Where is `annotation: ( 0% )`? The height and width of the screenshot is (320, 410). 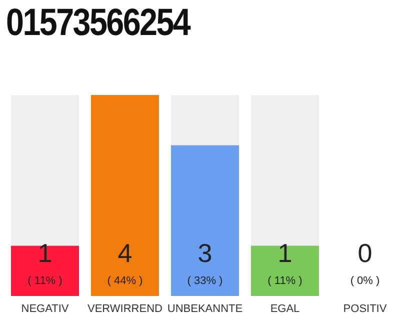
annotation: ( 0% ) is located at coordinates (365, 281).